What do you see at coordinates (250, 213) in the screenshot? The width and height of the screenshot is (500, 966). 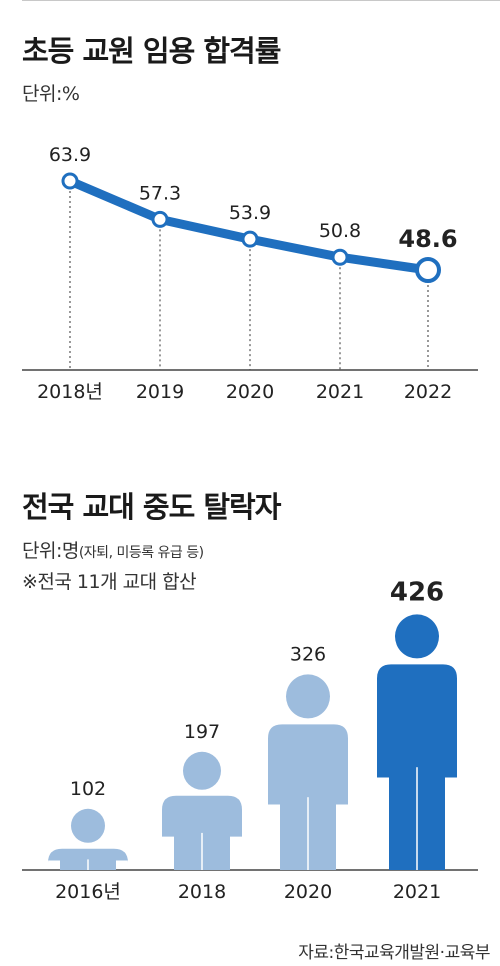 I see `data-label-2: 53.9` at bounding box center [250, 213].